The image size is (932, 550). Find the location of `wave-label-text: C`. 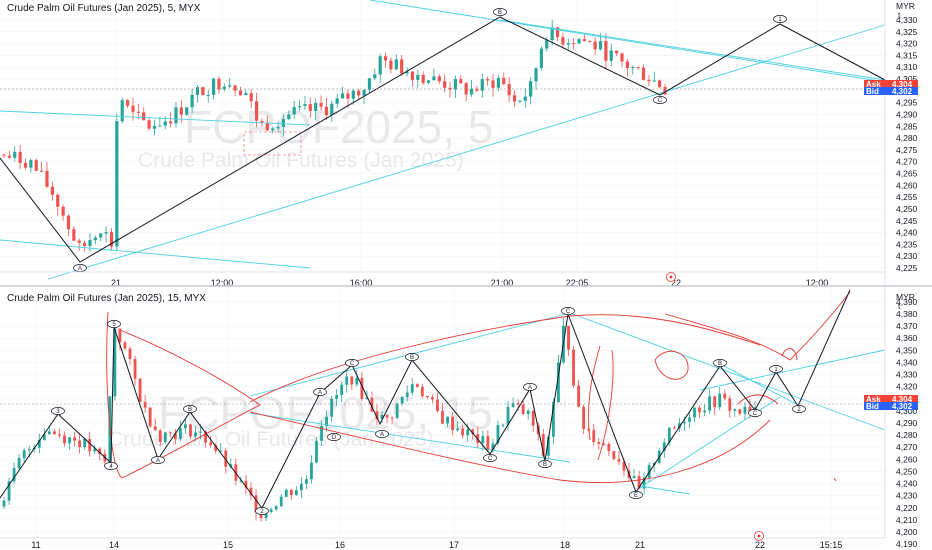

wave-label-text: C is located at coordinates (660, 101).